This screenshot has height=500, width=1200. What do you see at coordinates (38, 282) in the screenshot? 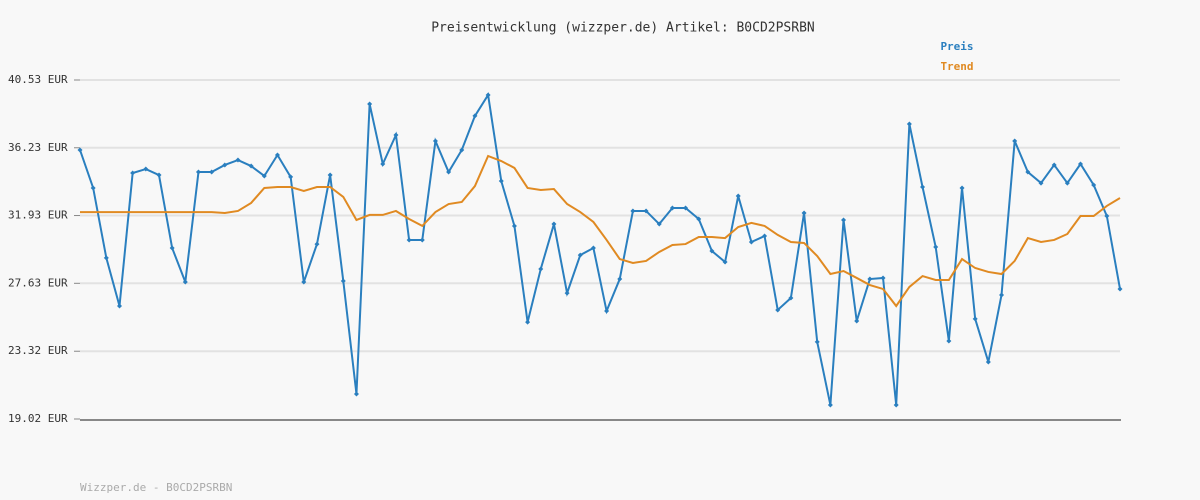
I see `y-tick-label: 27.63 EUR` at bounding box center [38, 282].